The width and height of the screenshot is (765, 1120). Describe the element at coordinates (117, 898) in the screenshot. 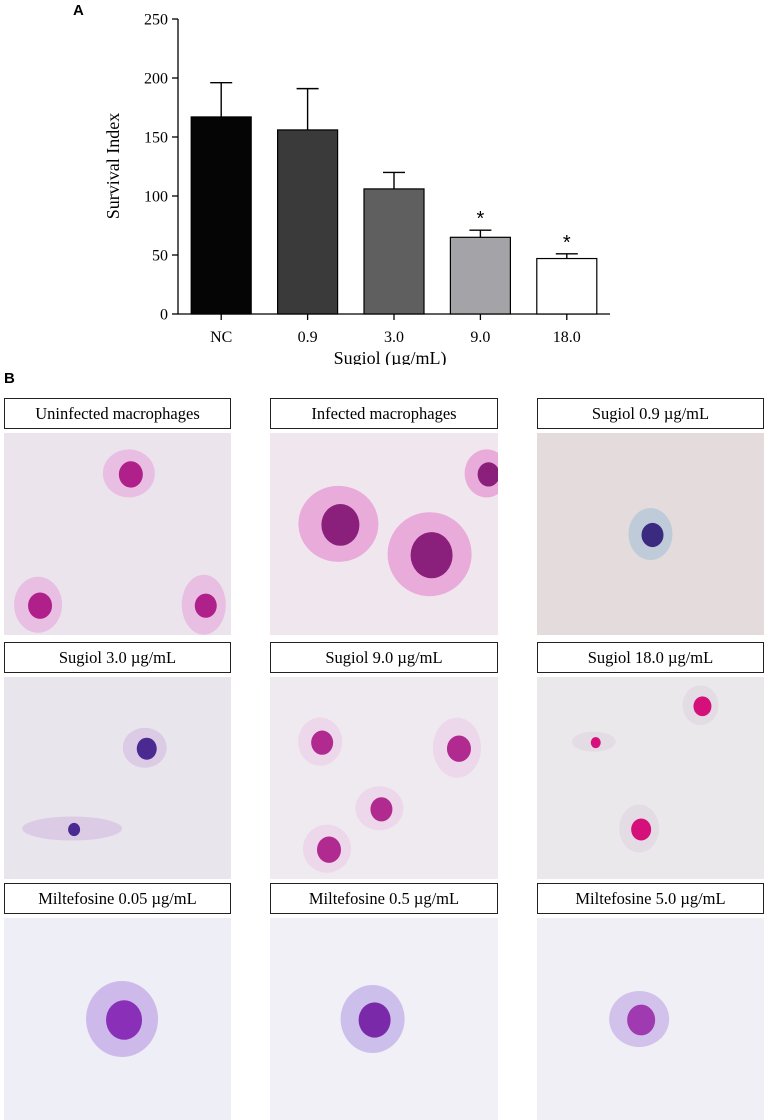

I see `micrograph-caption: Miltefosine 0.05 µg/mL` at that location.